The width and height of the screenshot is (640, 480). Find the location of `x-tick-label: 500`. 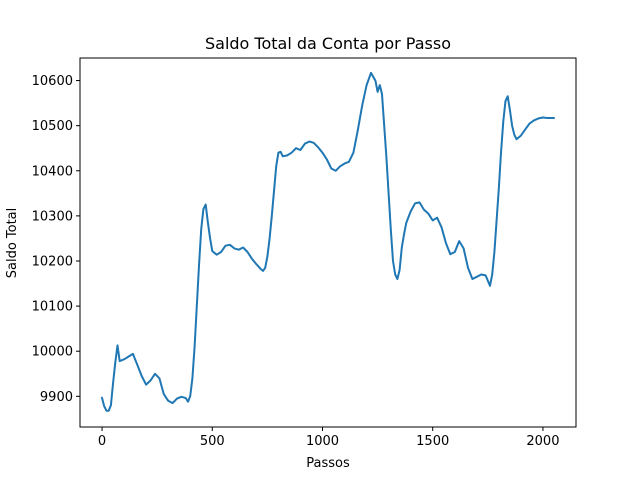

x-tick-label: 500 is located at coordinates (212, 441).